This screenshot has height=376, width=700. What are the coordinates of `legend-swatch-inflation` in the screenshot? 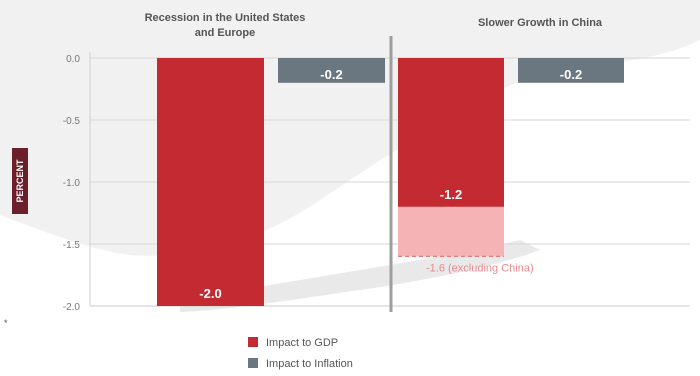 It's located at (253, 363).